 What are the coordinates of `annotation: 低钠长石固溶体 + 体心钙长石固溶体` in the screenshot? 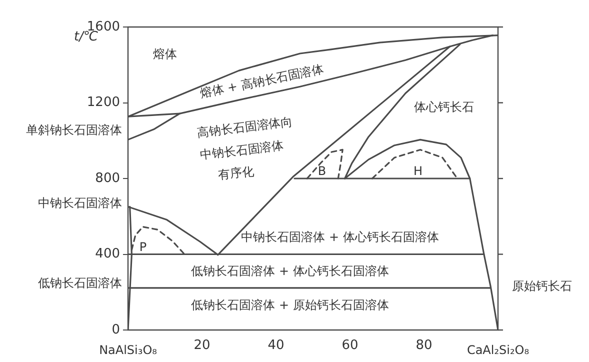 It's located at (290, 271).